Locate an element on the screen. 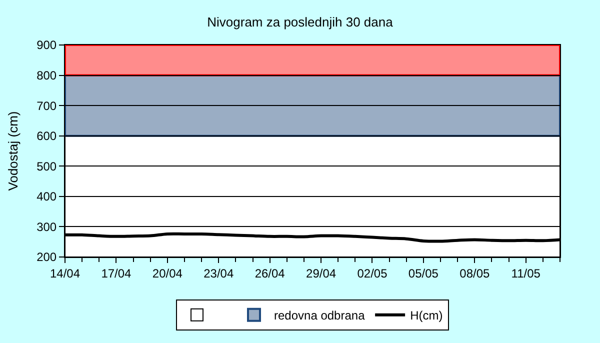 Image resolution: width=600 pixels, height=343 pixels. y-tick-label: 400 is located at coordinates (46, 197).